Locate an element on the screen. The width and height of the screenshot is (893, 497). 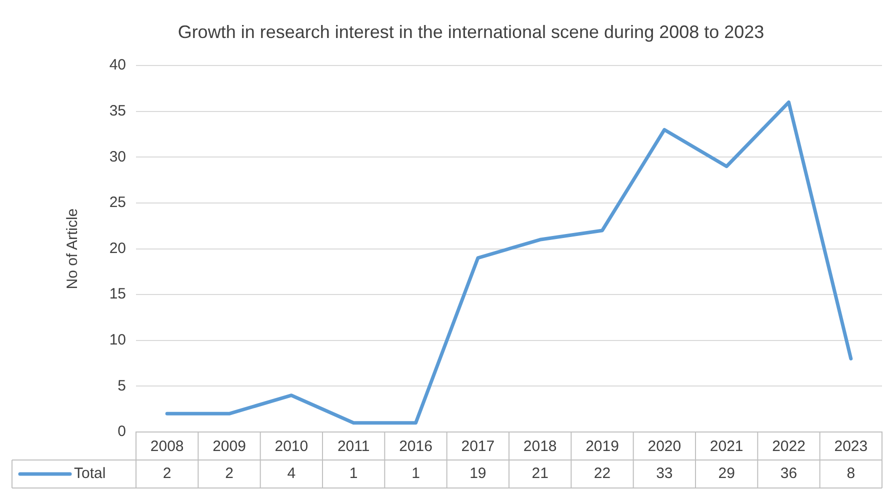
y-tick-label: 20 is located at coordinates (117, 248).